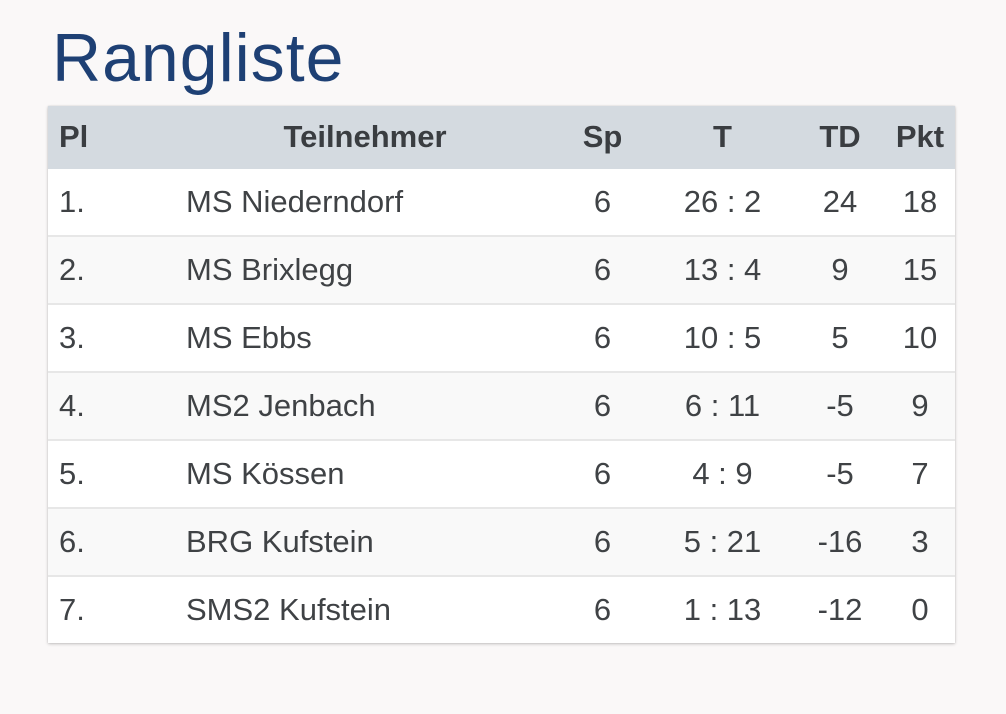 This screenshot has width=1006, height=714. Describe the element at coordinates (722, 269) in the screenshot. I see `goals-cell: 13 : 4` at that location.